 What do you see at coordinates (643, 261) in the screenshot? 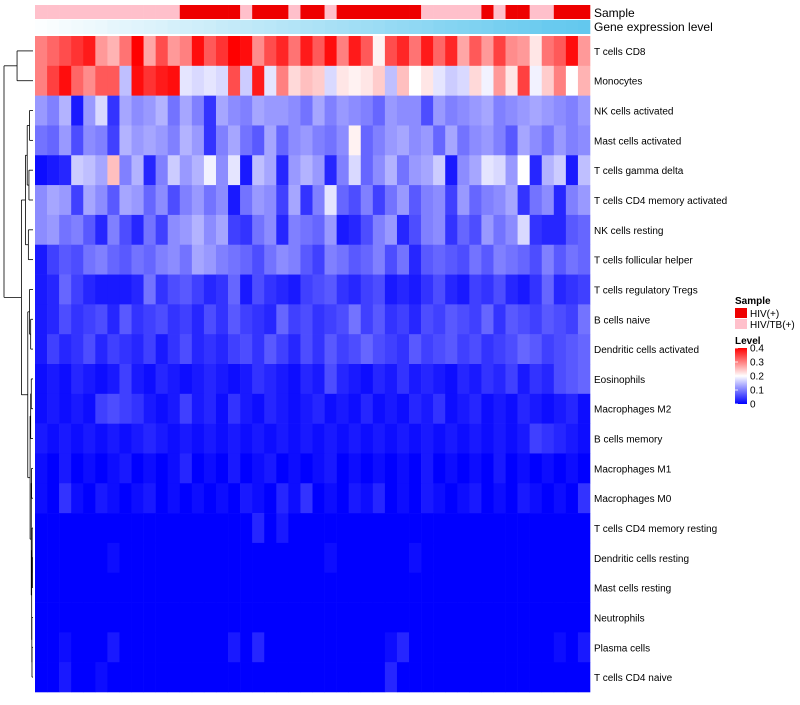
I see `row-label: T cells follicular helper` at bounding box center [643, 261].